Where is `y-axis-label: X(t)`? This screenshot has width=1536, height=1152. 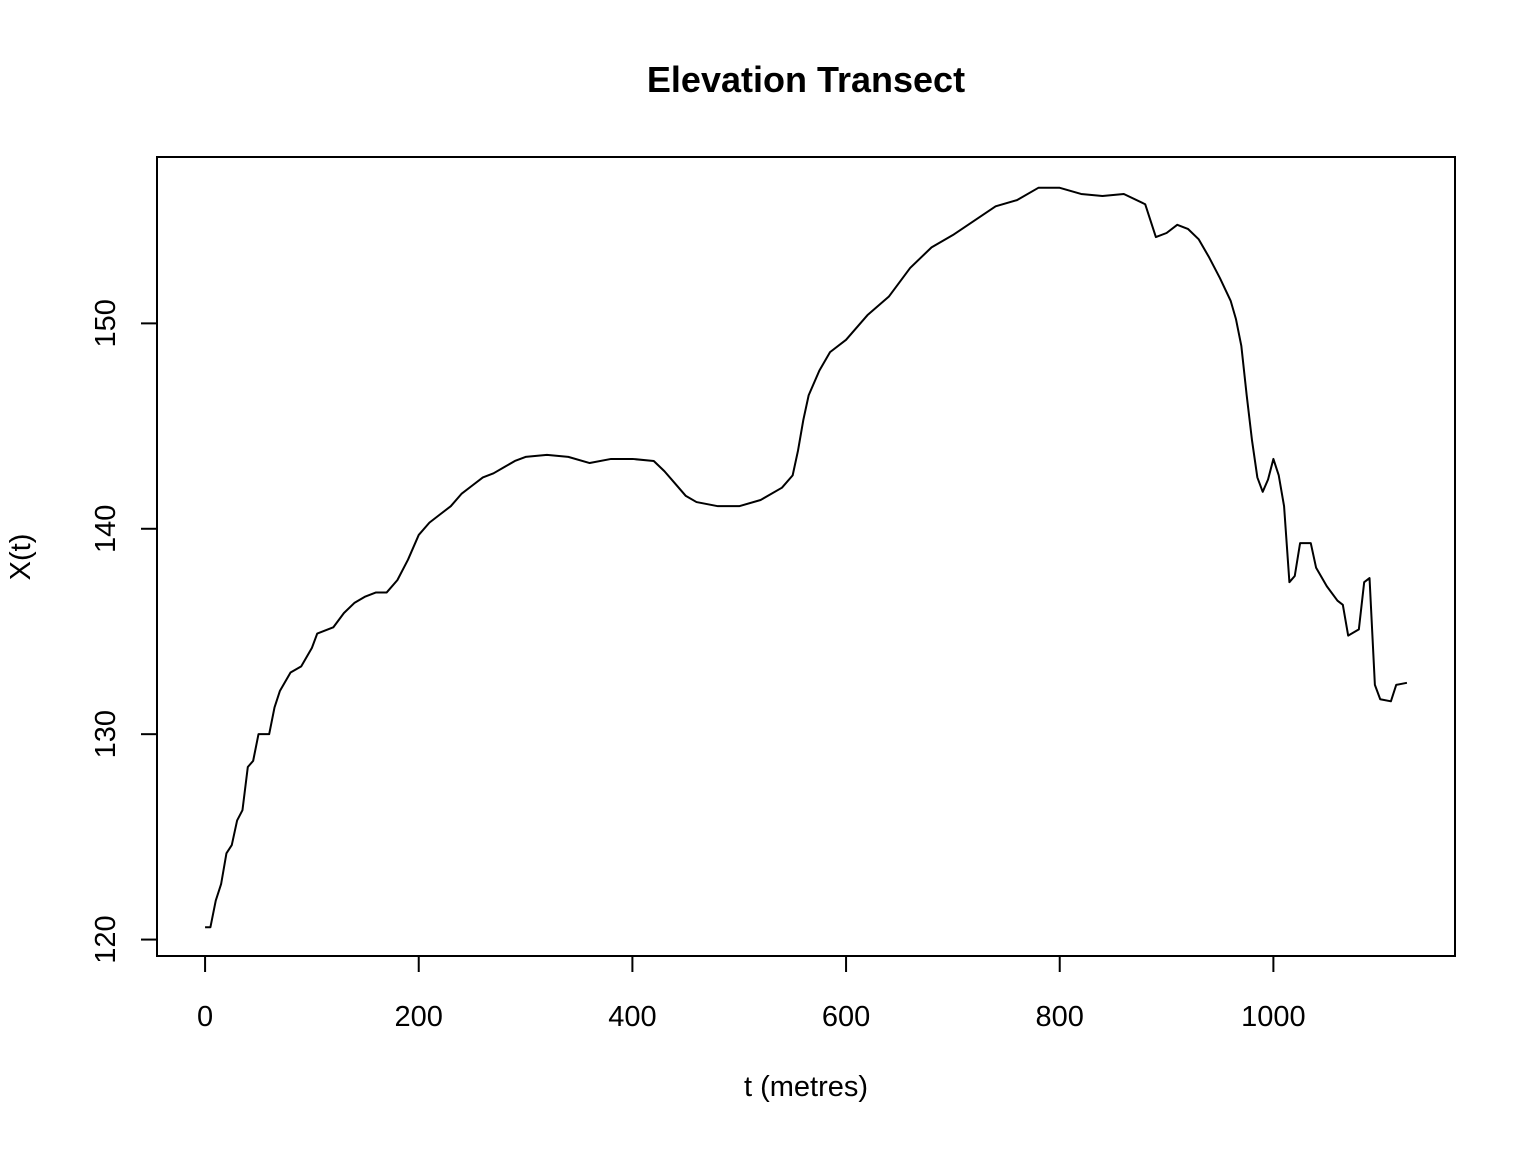 y-axis-label: X(t) is located at coordinates (21, 557).